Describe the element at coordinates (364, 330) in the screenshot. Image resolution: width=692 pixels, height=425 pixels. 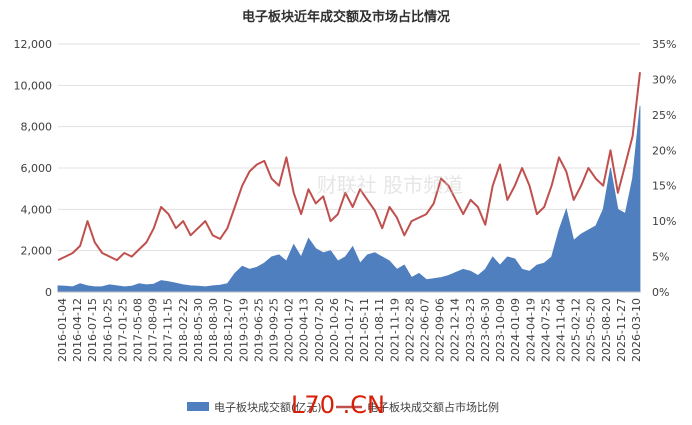
I see `x-tick-label: 2021-05-11` at that location.